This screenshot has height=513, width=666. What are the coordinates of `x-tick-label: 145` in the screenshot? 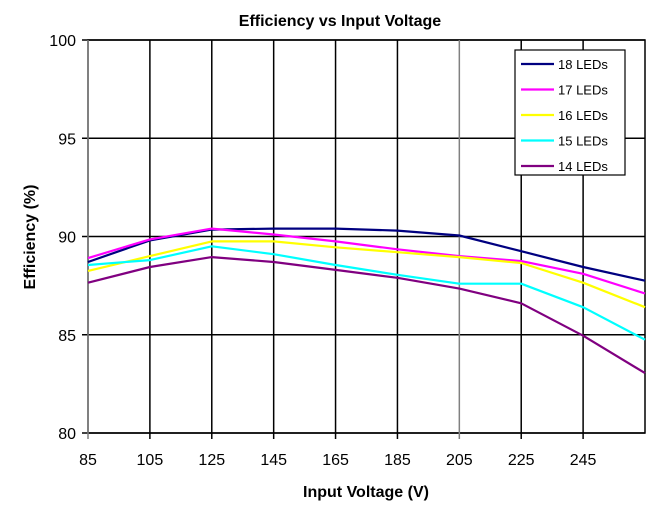 It's located at (273, 460).